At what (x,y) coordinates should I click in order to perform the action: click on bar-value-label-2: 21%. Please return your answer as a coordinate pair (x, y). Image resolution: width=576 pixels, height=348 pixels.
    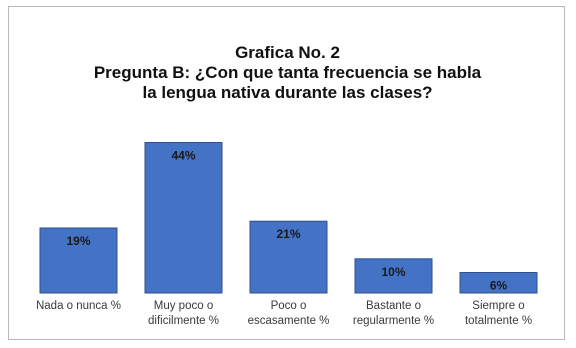
    Looking at the image, I should click on (288, 234).